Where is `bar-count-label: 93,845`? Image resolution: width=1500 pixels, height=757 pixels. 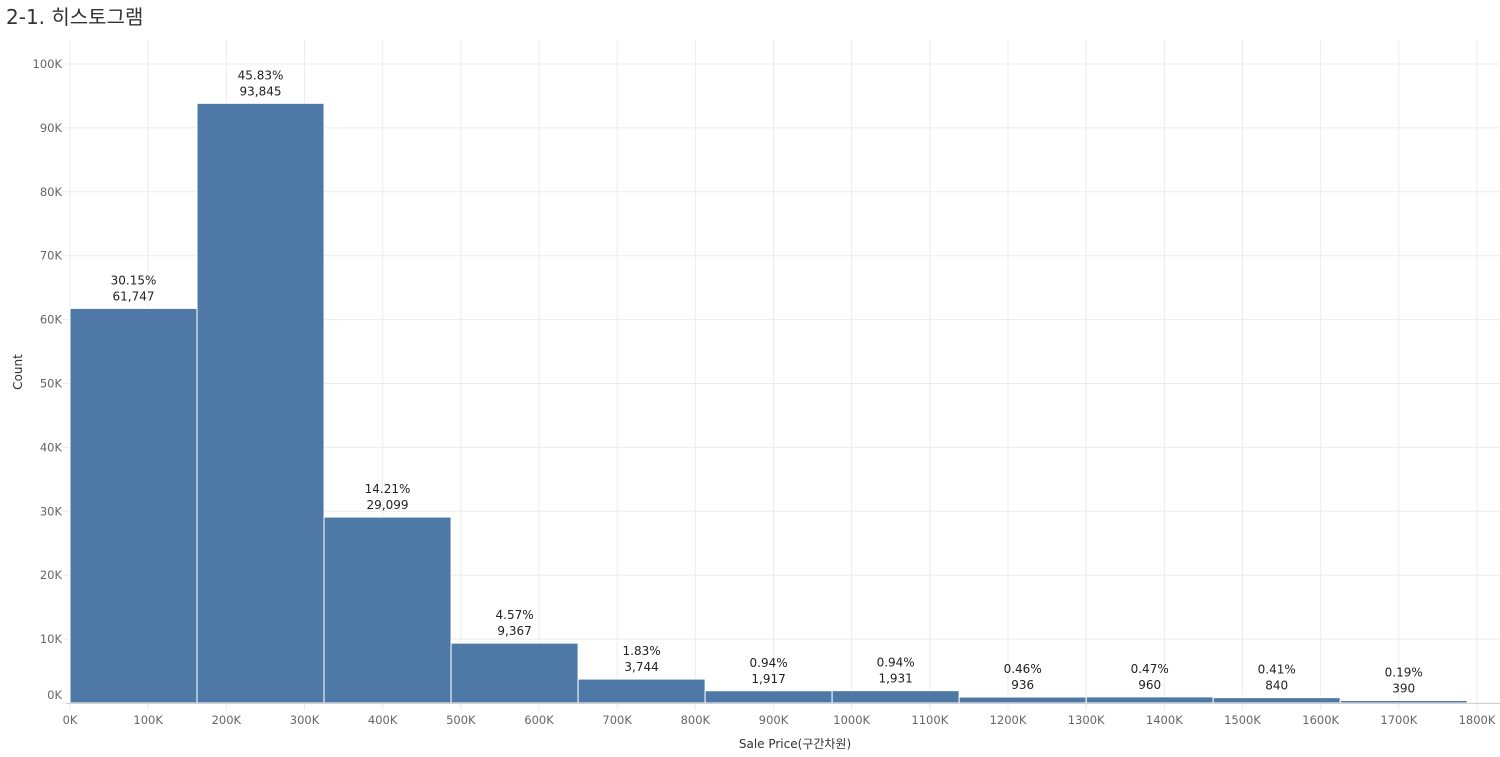
bar-count-label: 93,845 is located at coordinates (261, 91).